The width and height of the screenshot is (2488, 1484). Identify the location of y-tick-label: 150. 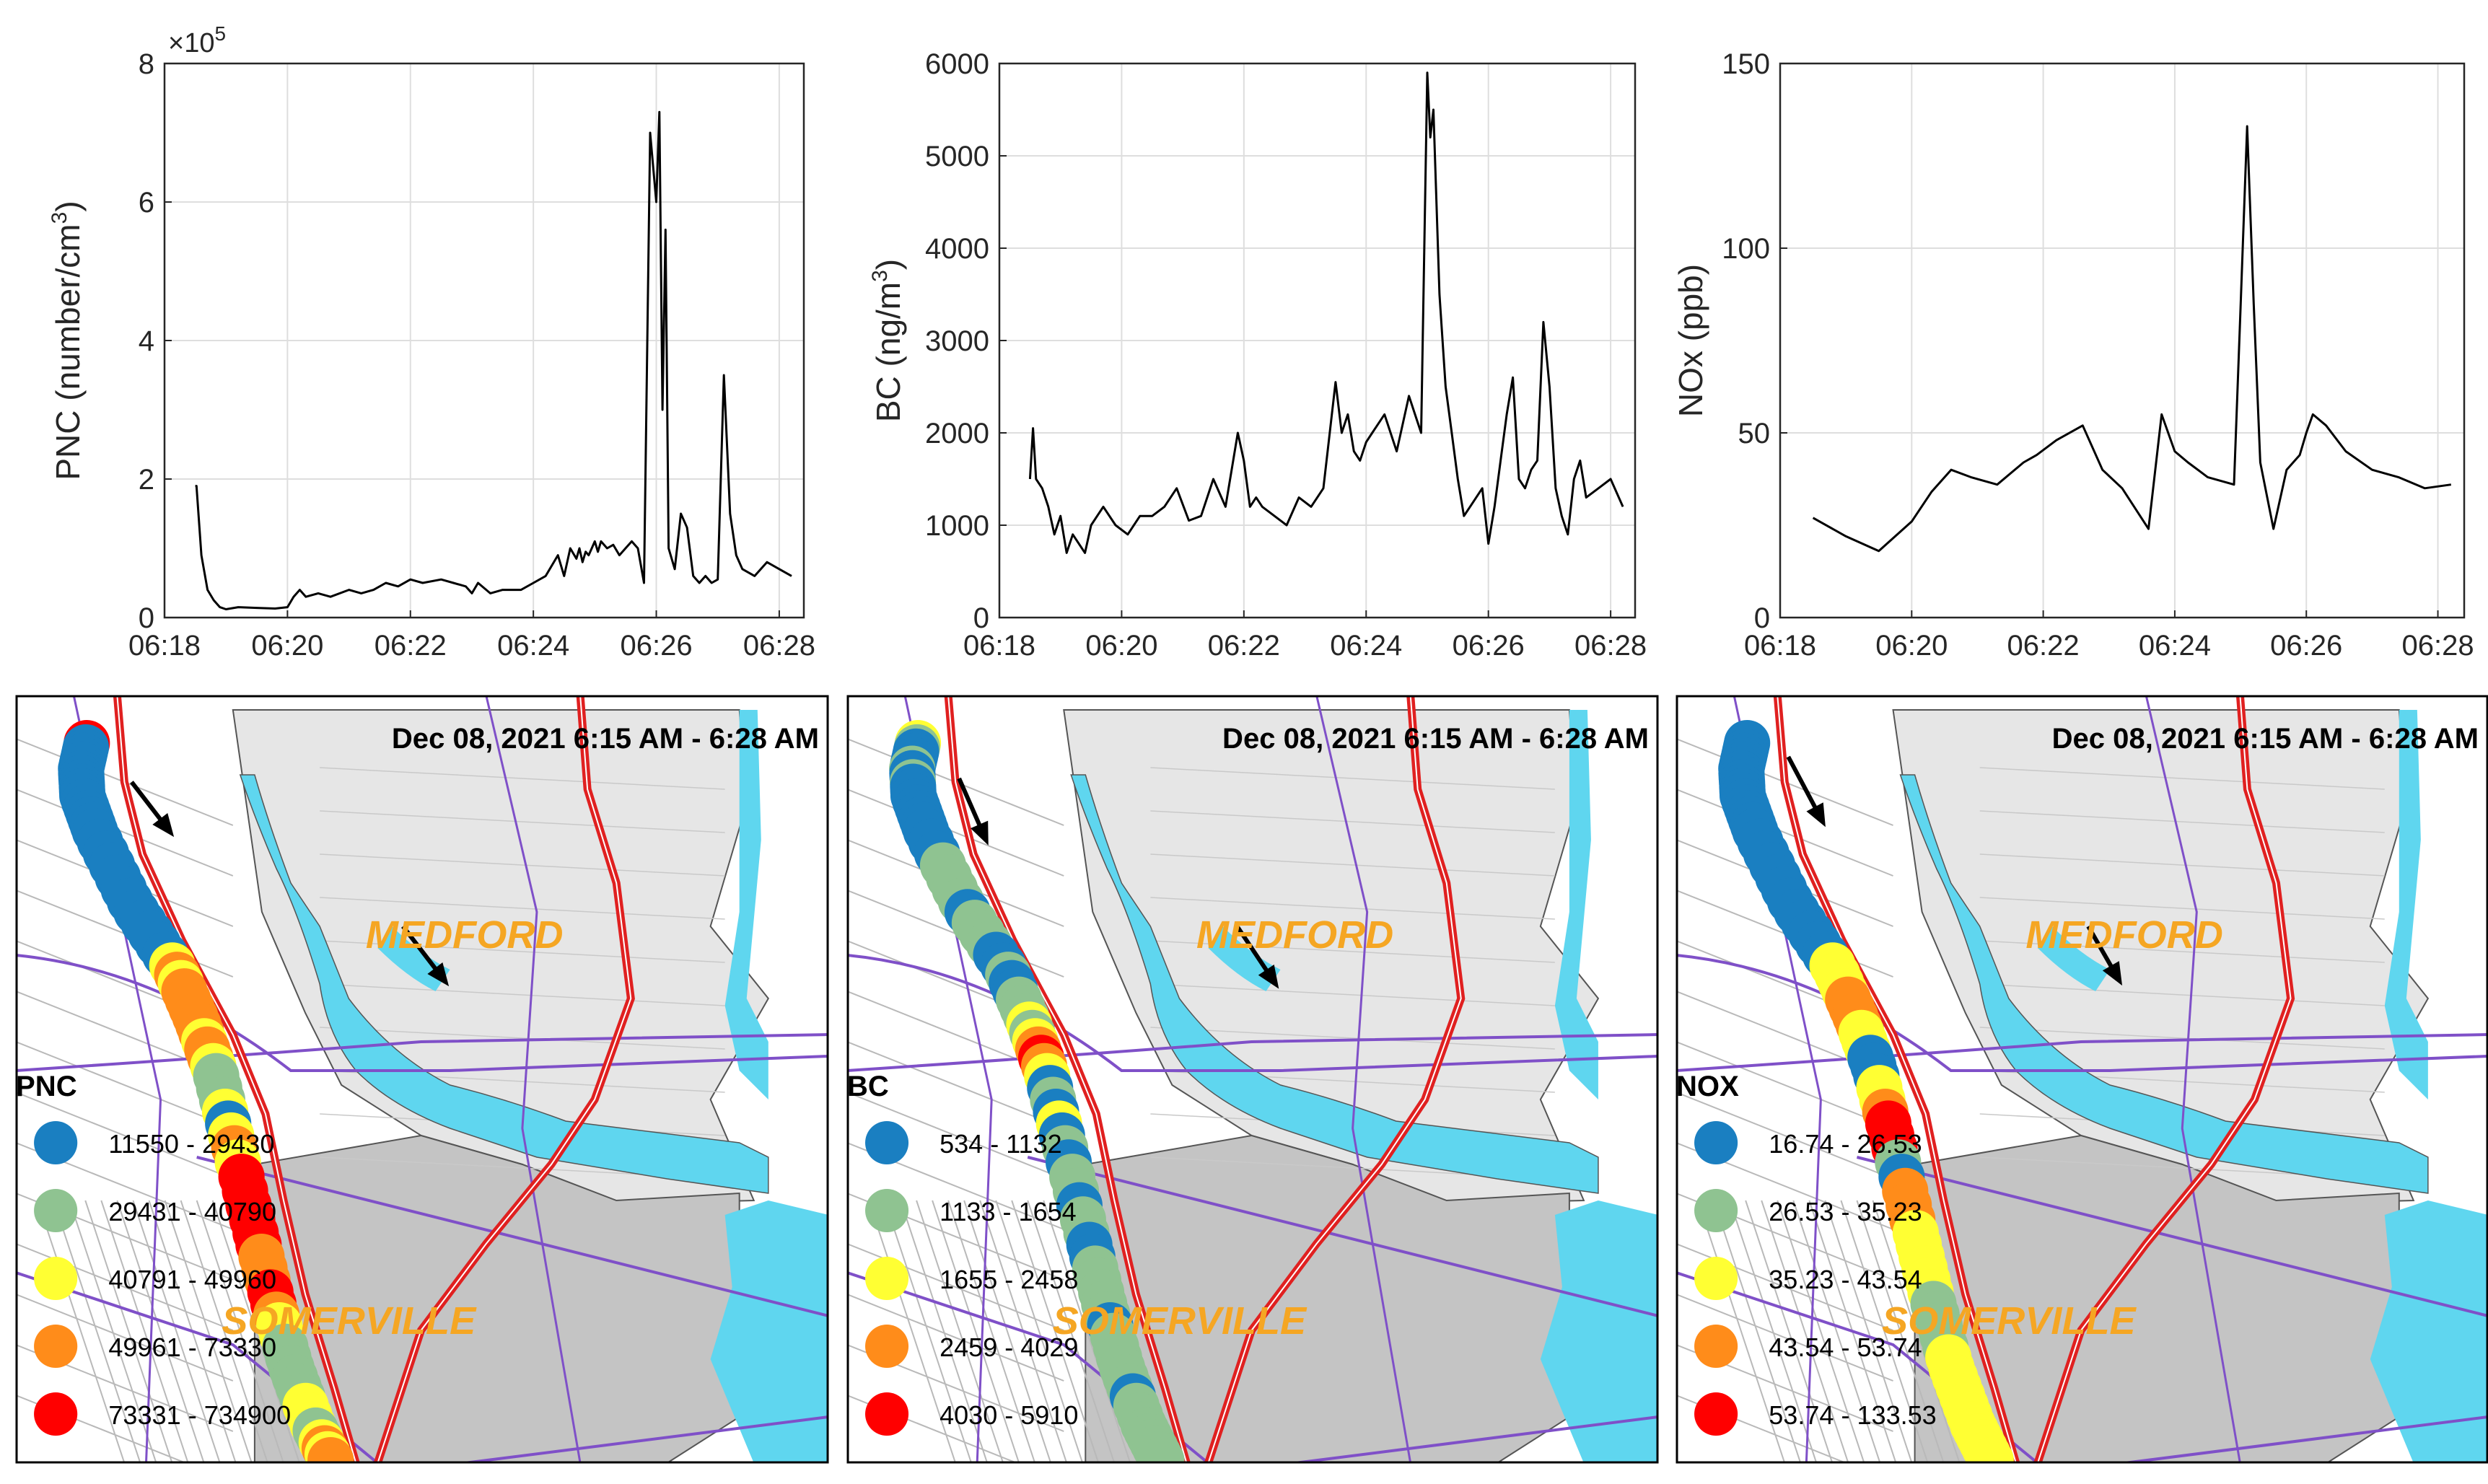
(1746, 64).